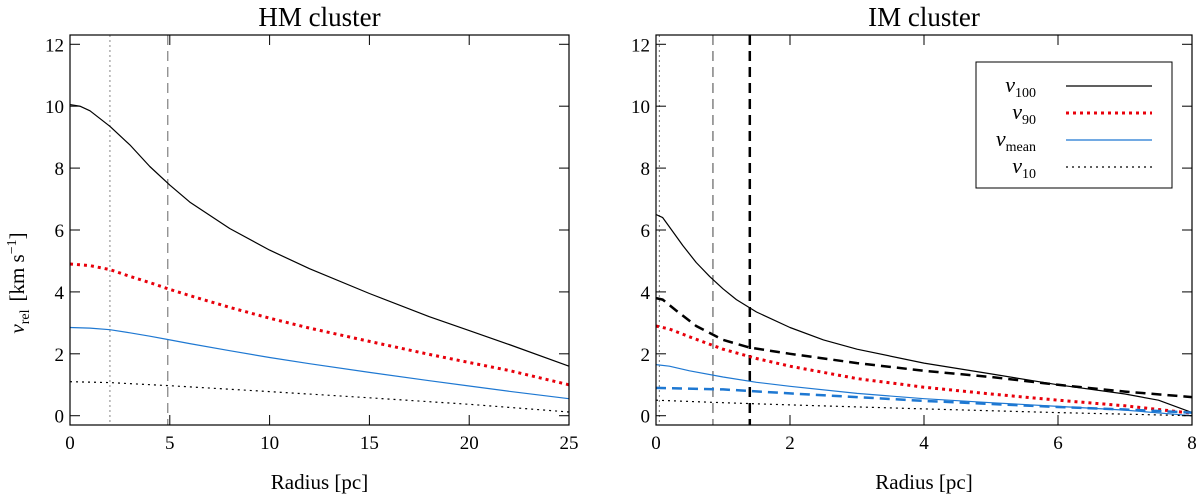 The image size is (1200, 496). Describe the element at coordinates (60, 355) in the screenshot. I see `hm-y-tick-label: 2` at that location.